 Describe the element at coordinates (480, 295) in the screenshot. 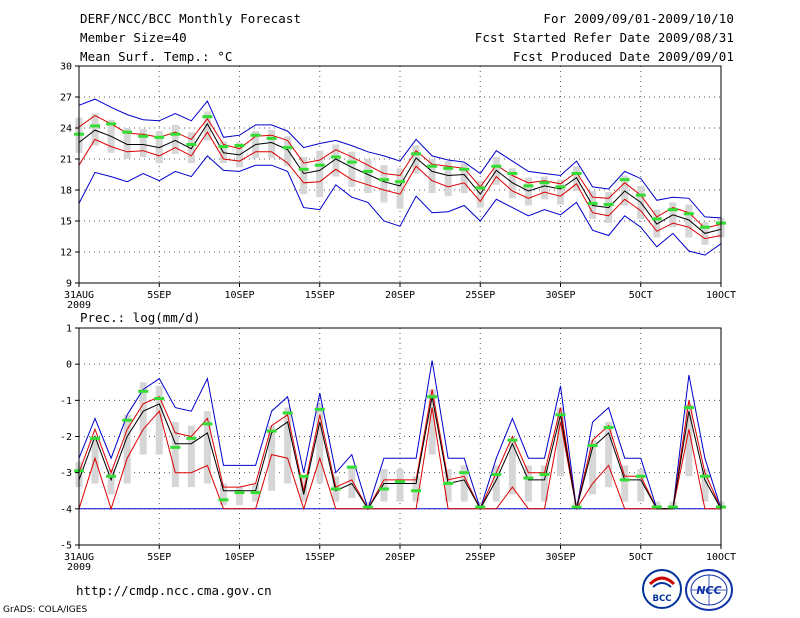

I see `temp-xtick-label: 25SEP` at that location.